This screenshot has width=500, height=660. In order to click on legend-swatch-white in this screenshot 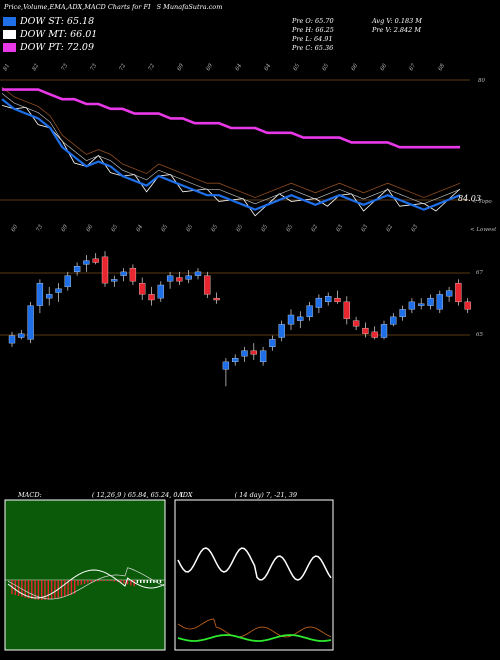, I will do `click(9, 34)`.